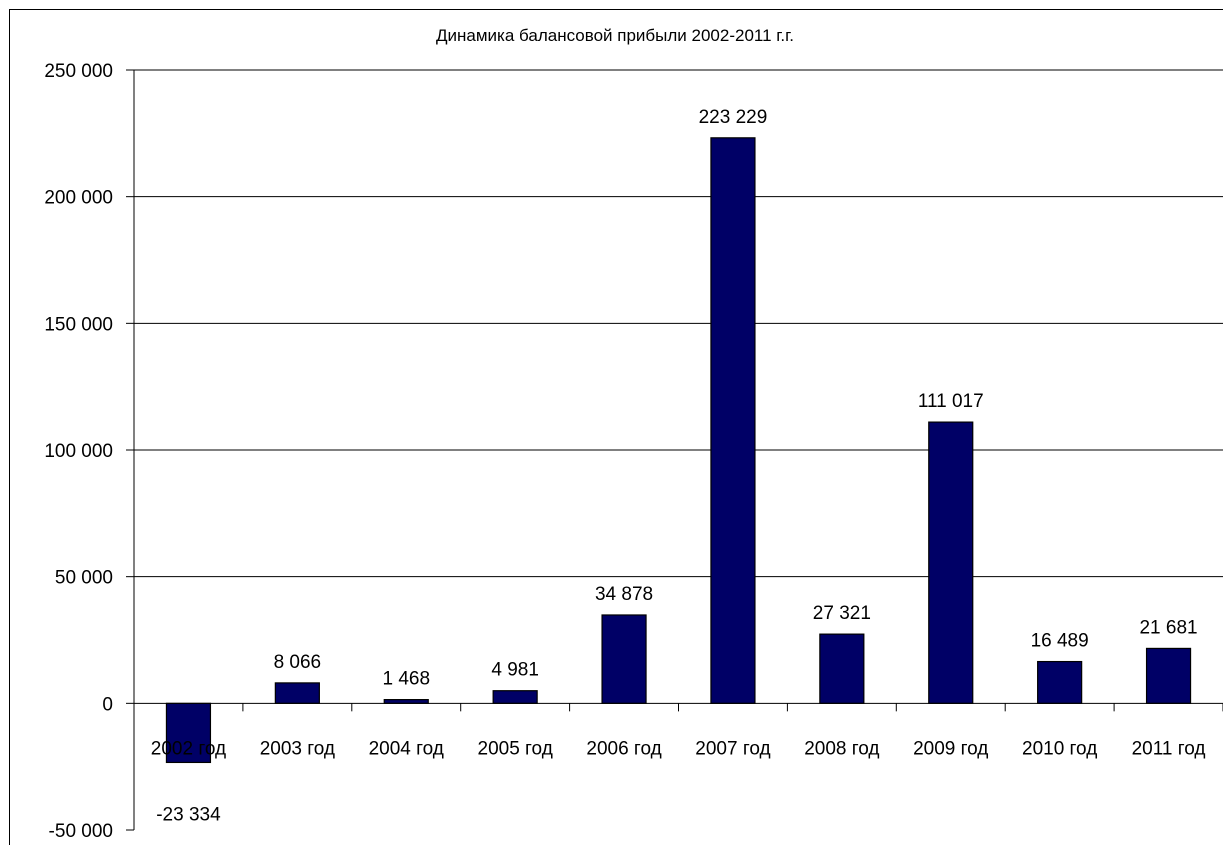 This screenshot has height=845, width=1223. I want to click on category-label: 2005 год, so click(515, 748).